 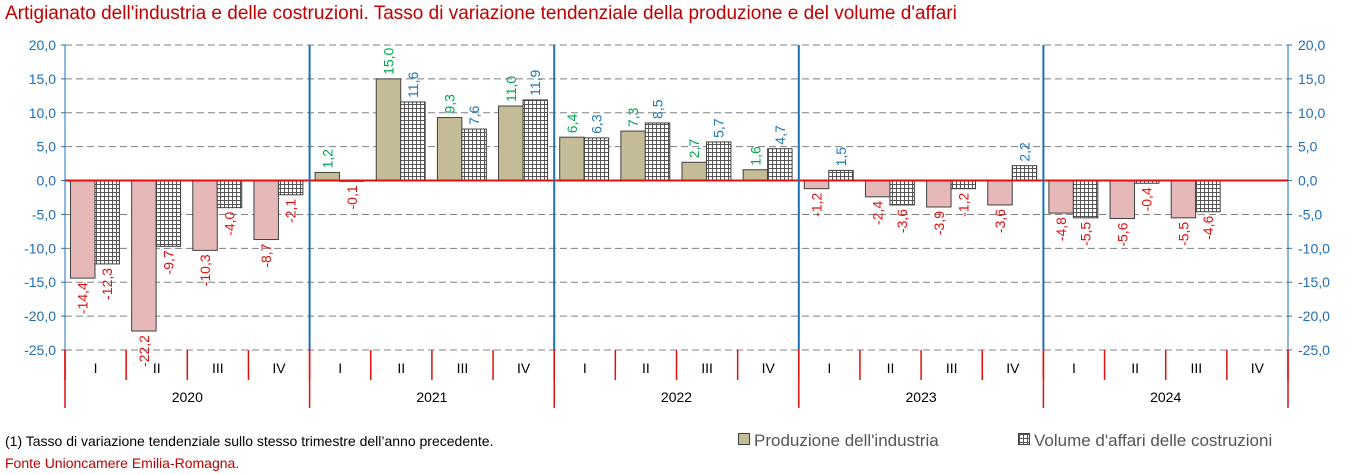 I want to click on y-tick-label-right: -5,0, so click(x=1310, y=214).